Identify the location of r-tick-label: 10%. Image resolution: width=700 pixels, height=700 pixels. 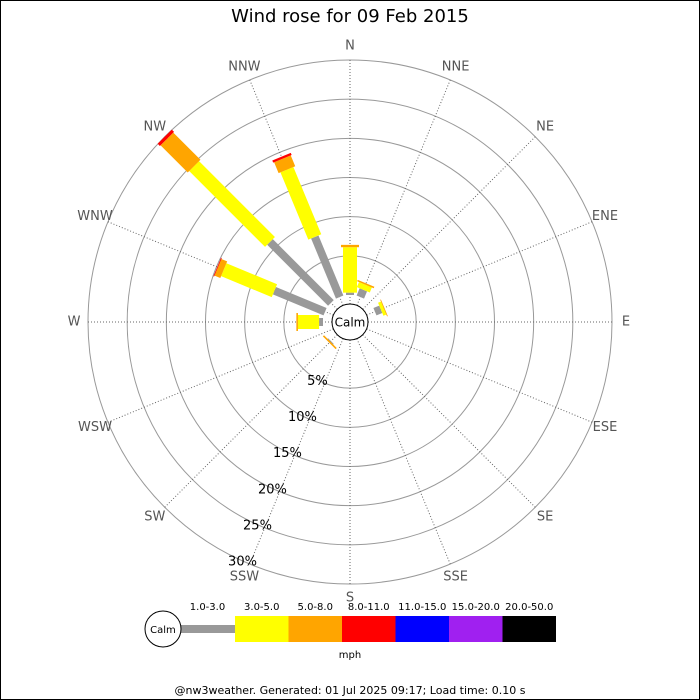
(302, 417).